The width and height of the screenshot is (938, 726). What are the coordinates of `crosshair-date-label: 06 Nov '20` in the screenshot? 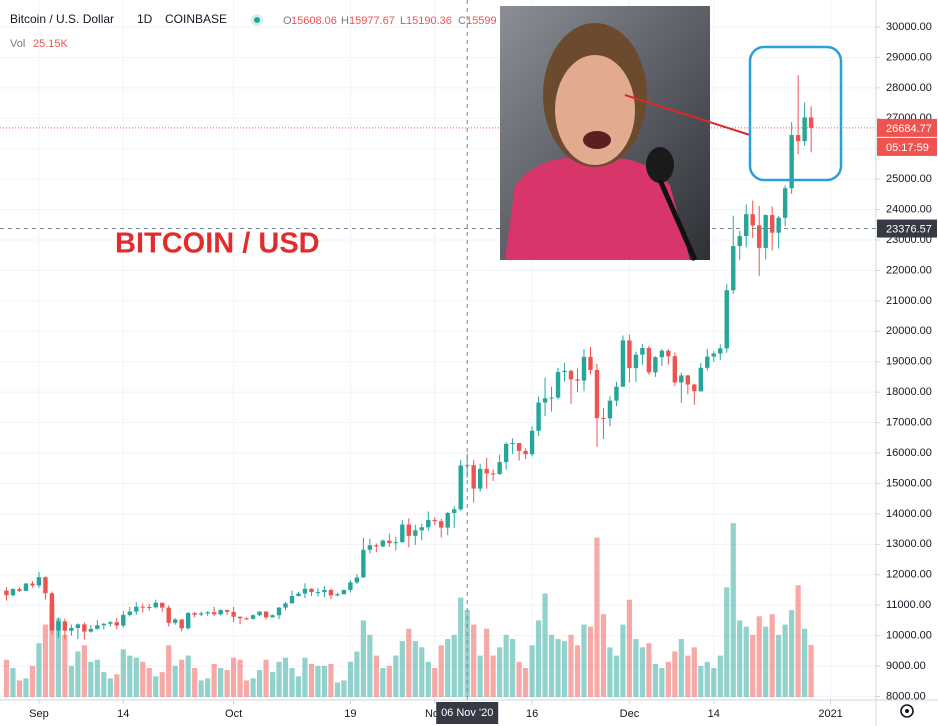 It's located at (467, 713).